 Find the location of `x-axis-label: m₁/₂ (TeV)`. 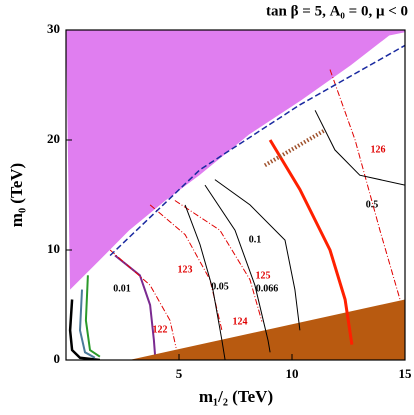

x-axis-label: m₁/₂ (TeV) is located at coordinates (236, 396).